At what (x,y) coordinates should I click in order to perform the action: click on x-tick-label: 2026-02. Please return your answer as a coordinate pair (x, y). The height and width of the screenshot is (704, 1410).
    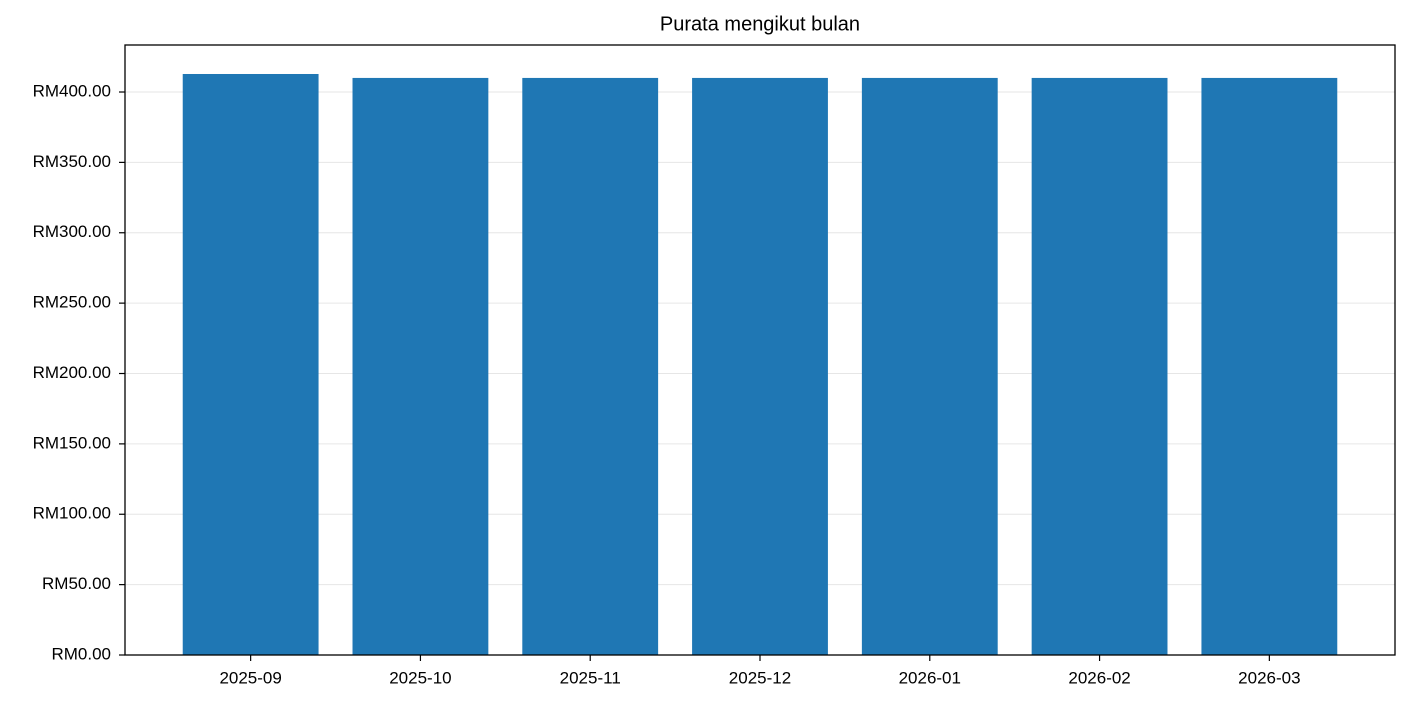
    Looking at the image, I should click on (1099, 677).